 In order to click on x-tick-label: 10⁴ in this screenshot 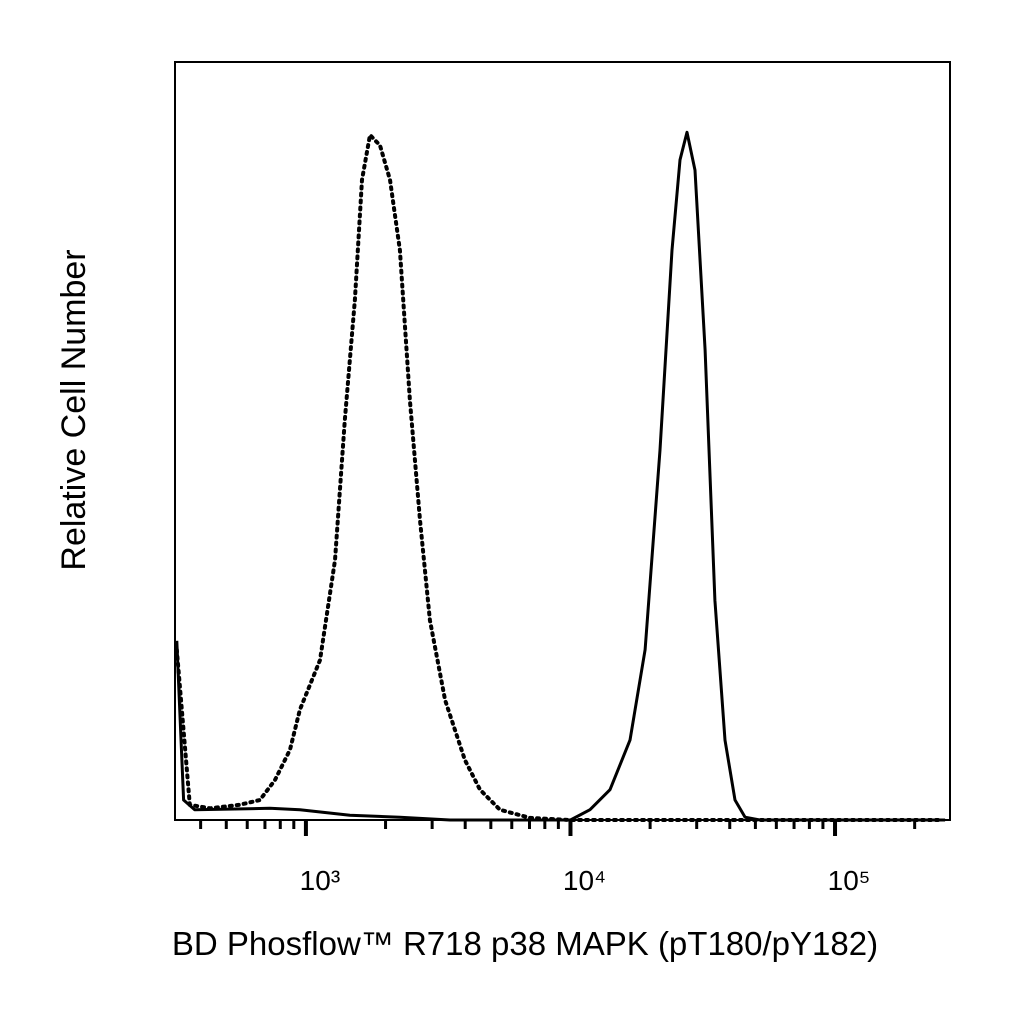, I will do `click(584, 880)`.